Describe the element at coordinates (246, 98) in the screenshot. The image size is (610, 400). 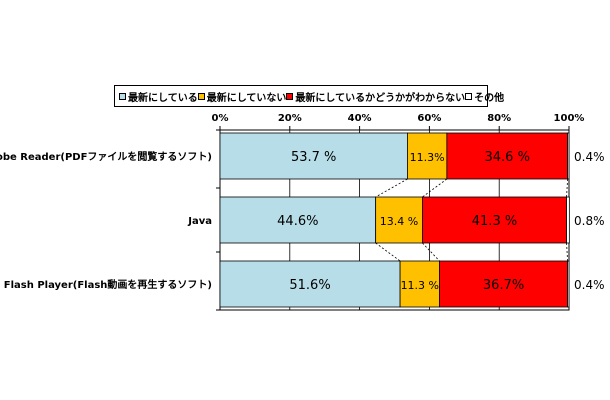
I see `legend-label-not-latest: 最新にしていない` at that location.